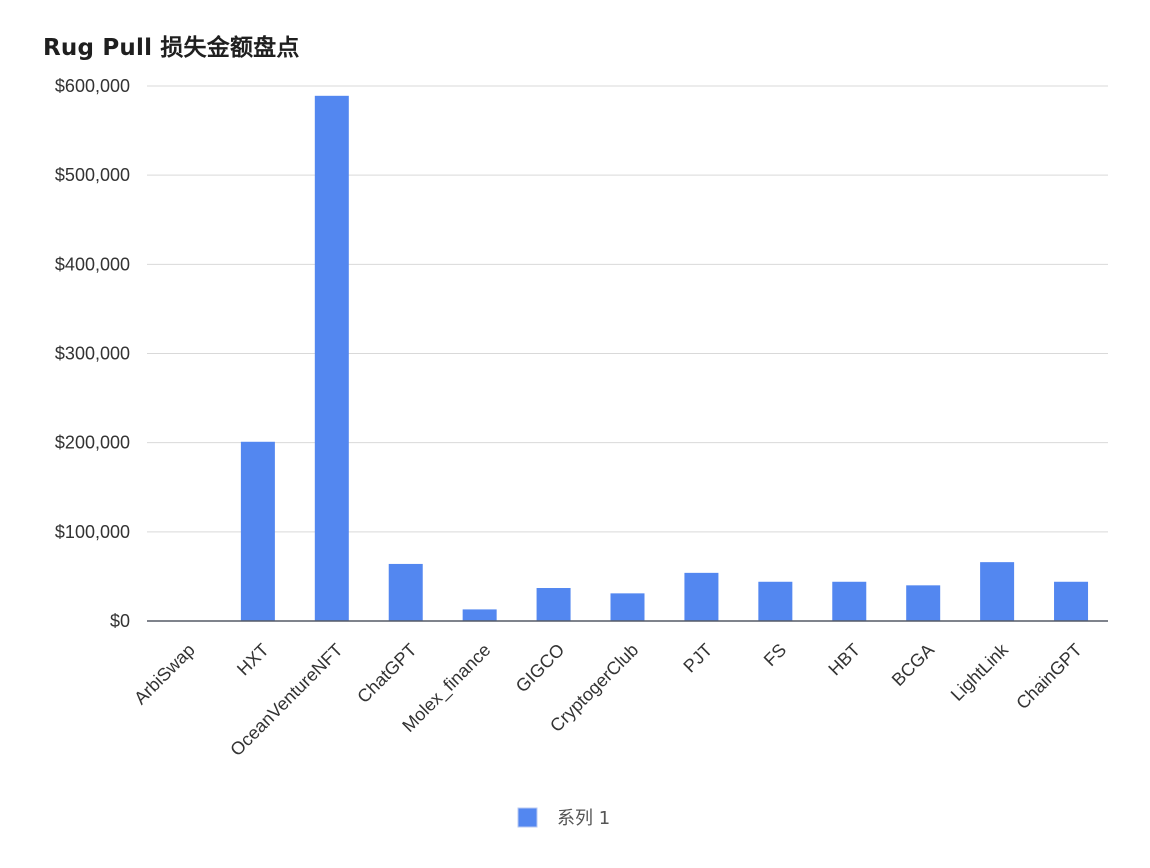 This screenshot has height=868, width=1150. What do you see at coordinates (92, 532) in the screenshot?
I see `y-tick-label: $100,000` at bounding box center [92, 532].